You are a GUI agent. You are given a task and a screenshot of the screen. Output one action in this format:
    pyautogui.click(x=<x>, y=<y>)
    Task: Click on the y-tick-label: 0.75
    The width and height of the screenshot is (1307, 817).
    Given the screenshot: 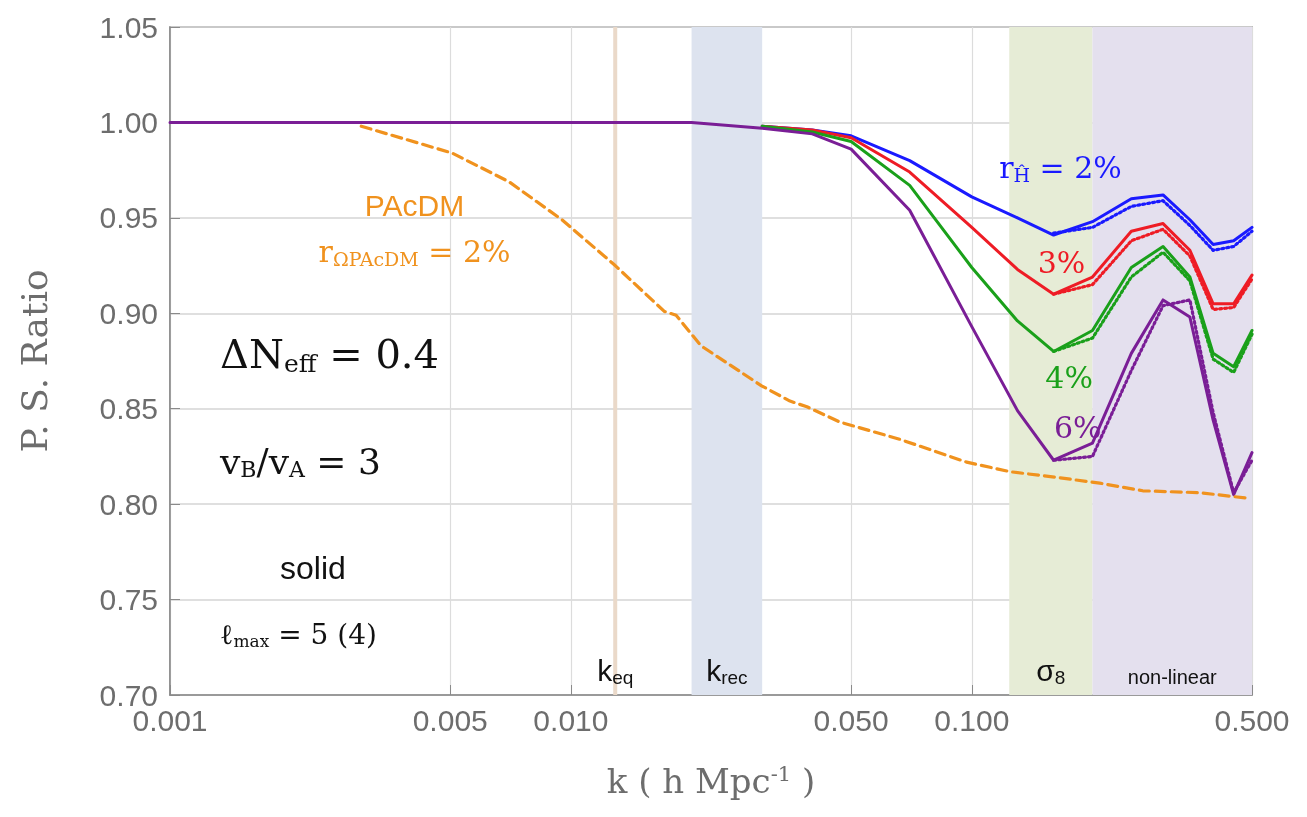 What is the action you would take?
    pyautogui.click(x=128, y=600)
    